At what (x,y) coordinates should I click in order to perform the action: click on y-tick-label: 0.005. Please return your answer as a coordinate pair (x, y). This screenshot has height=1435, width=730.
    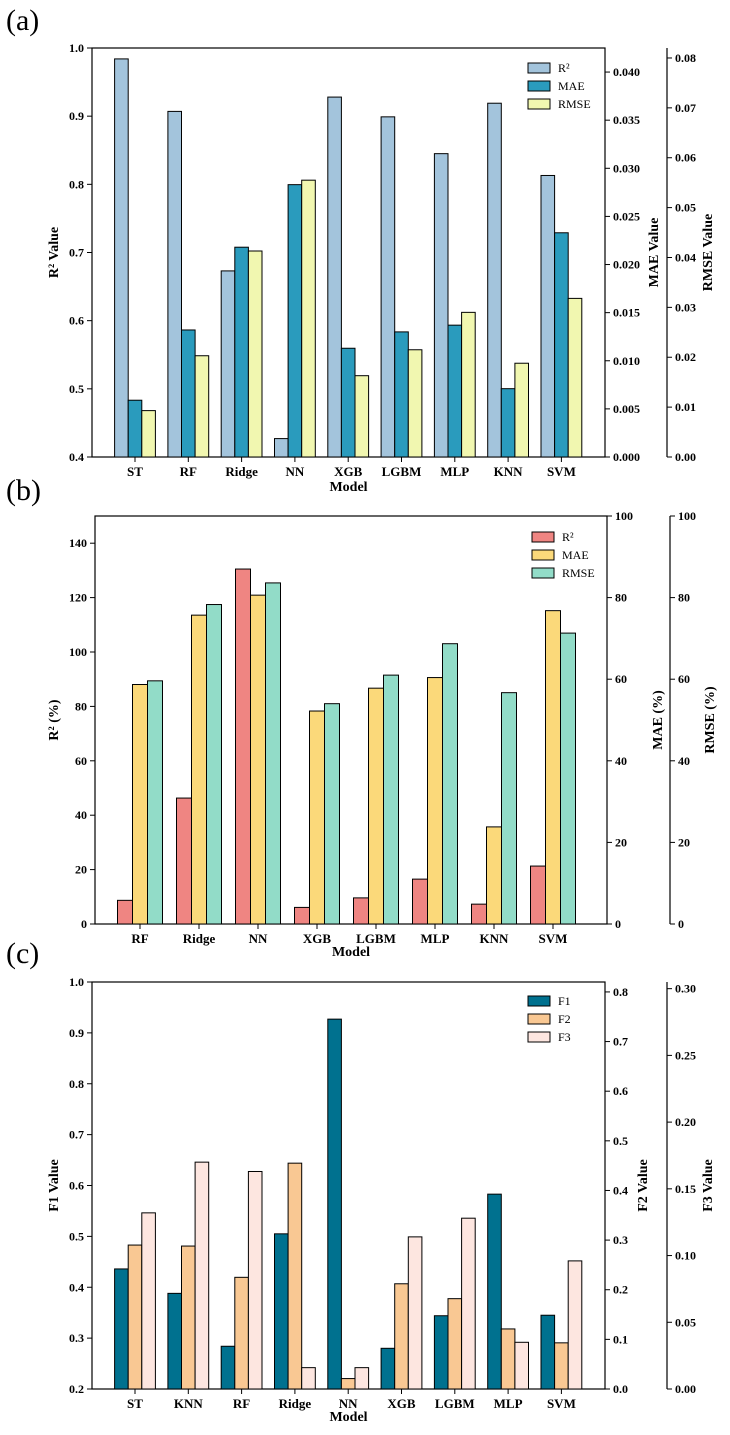
    Looking at the image, I should click on (626, 409).